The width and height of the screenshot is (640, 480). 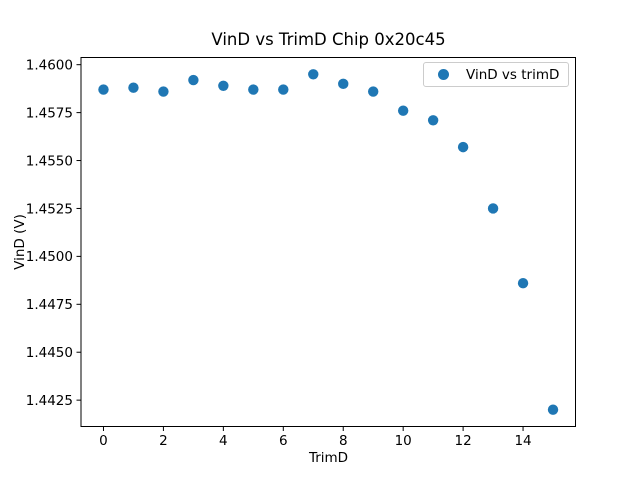 I want to click on chart-title: VinD vs TrimD Chip 0x20c45, so click(x=328, y=39).